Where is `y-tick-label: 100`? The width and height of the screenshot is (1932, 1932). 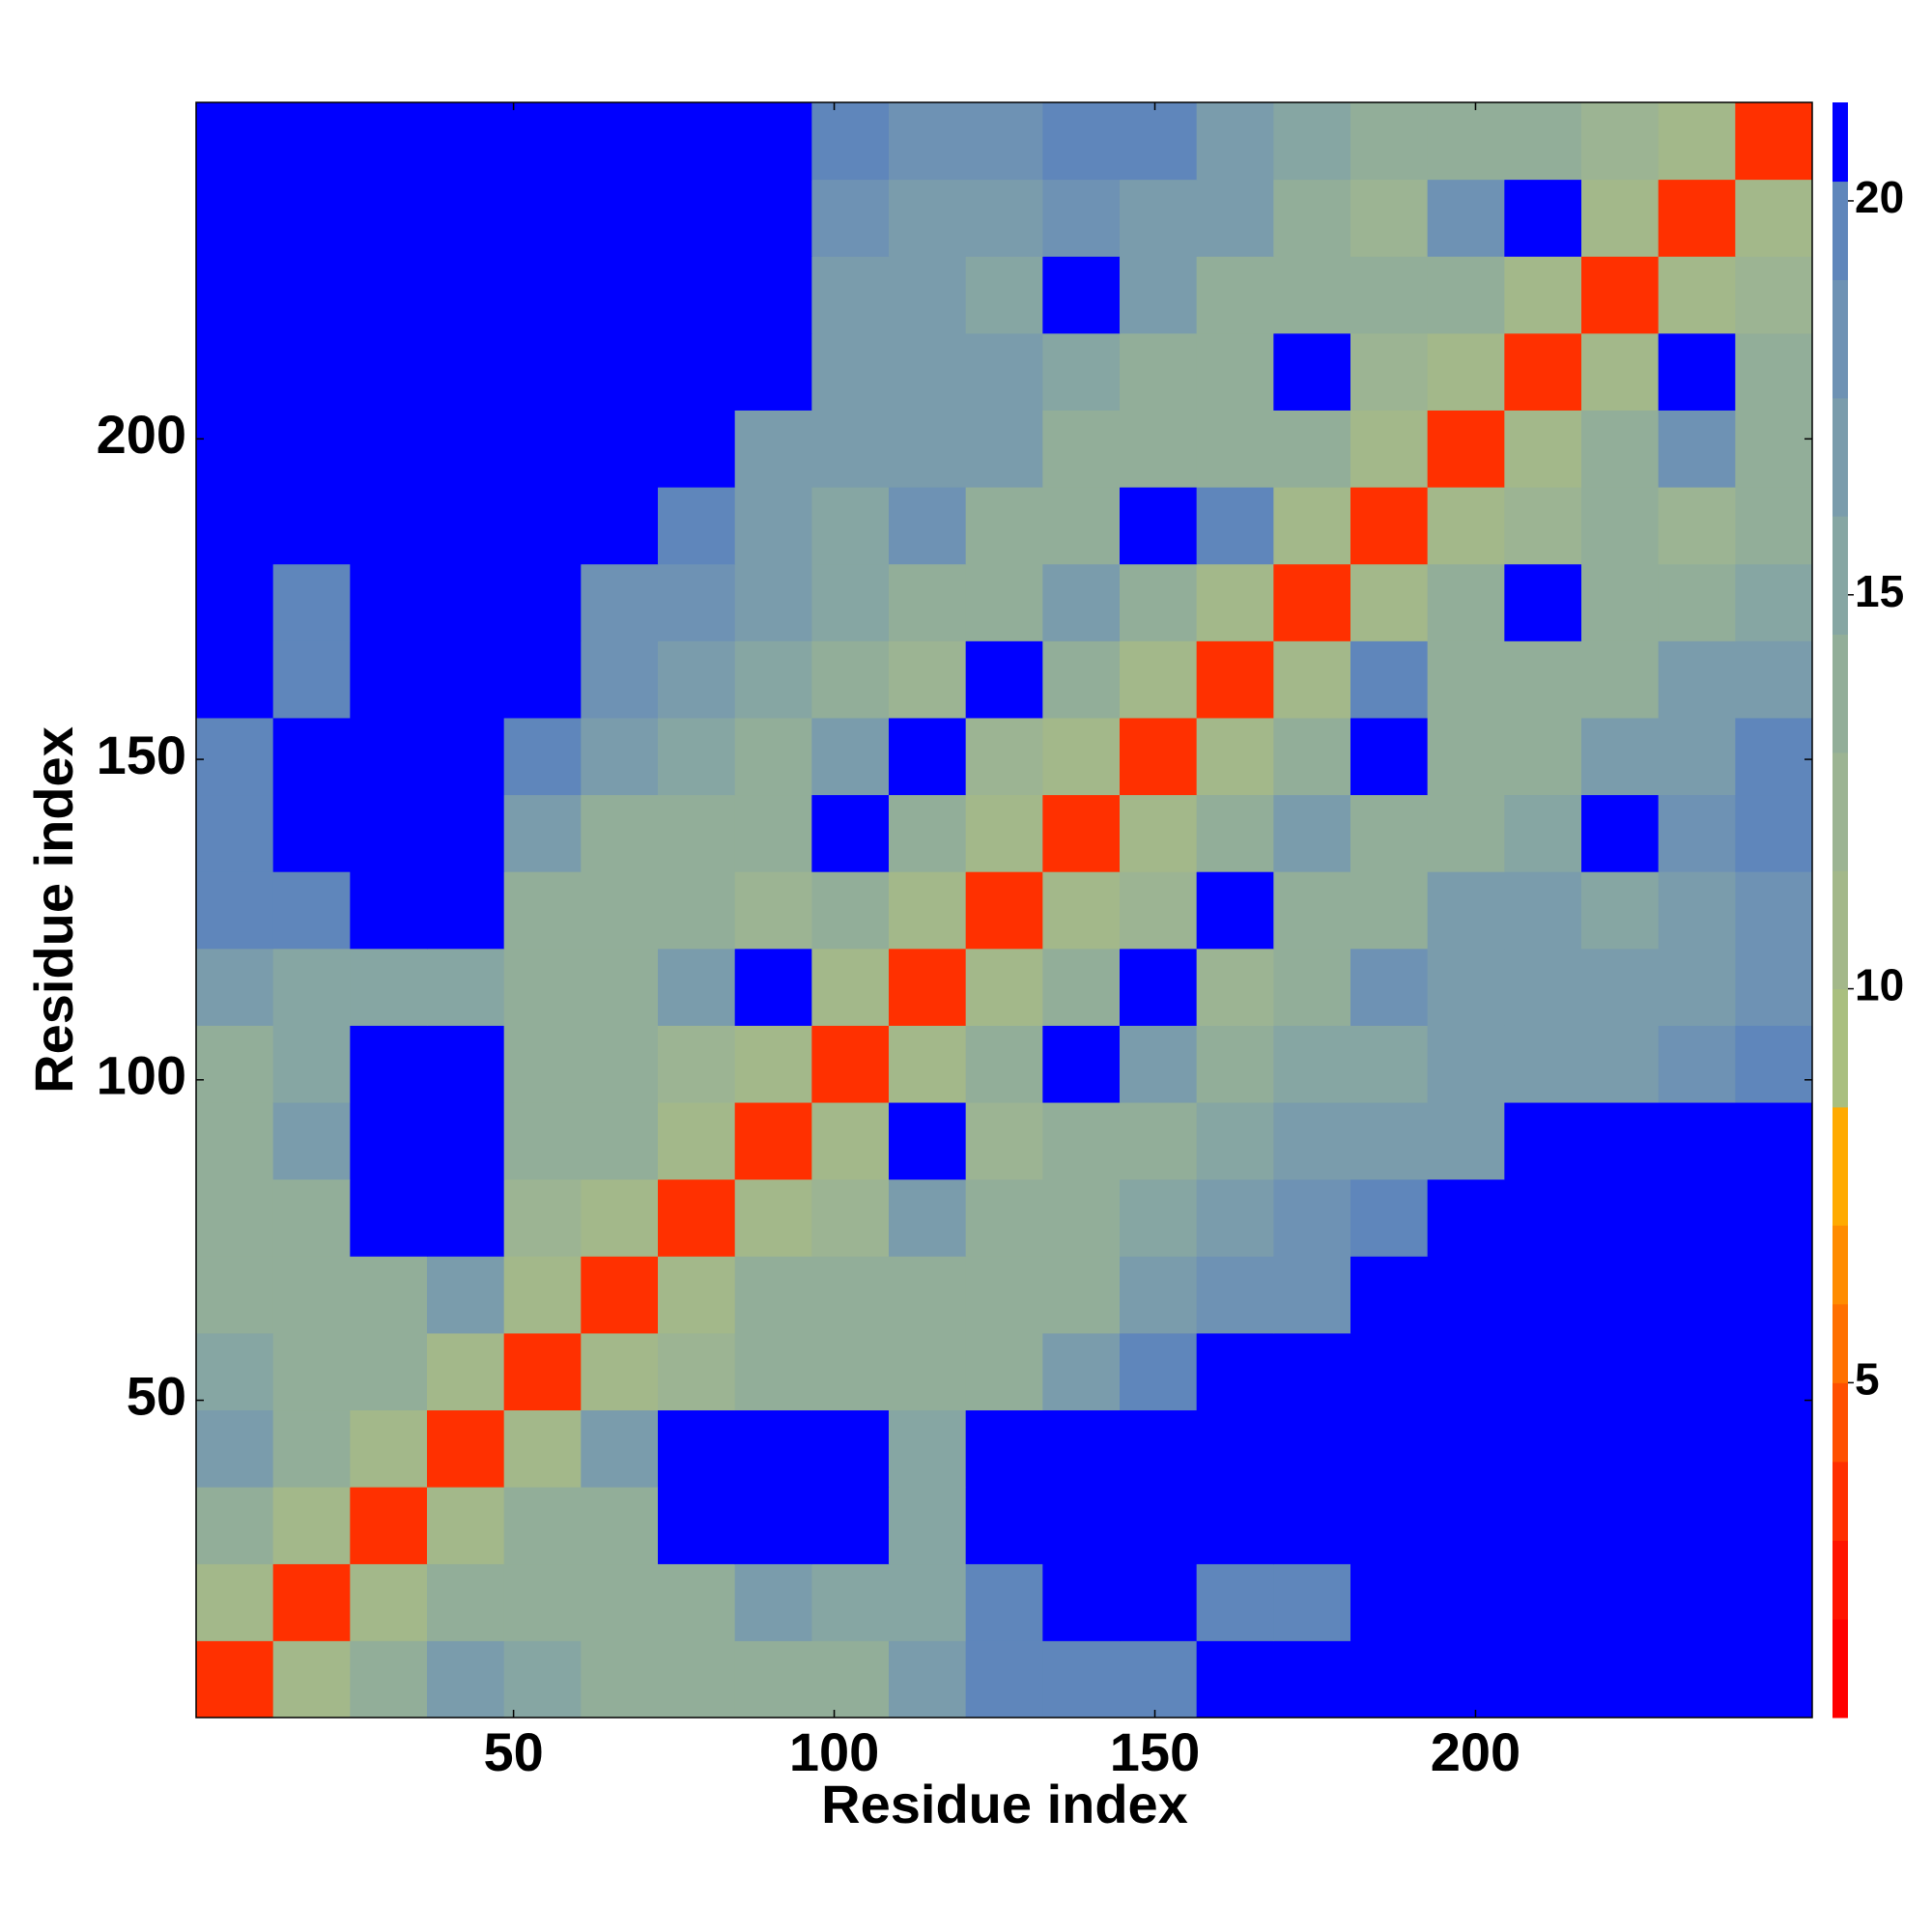
y-tick-label: 100 is located at coordinates (141, 1075).